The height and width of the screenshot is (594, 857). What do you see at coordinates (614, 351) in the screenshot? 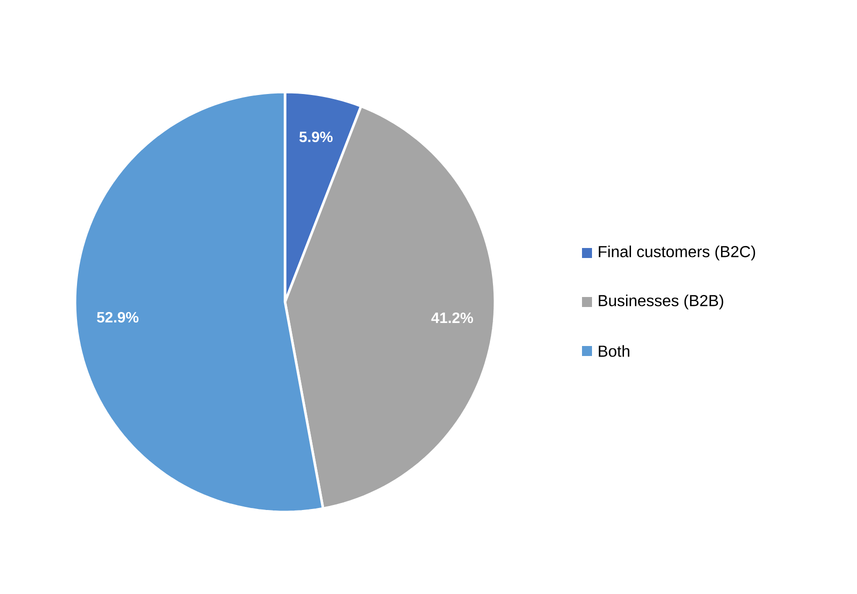
I see `legend-label: Both` at bounding box center [614, 351].